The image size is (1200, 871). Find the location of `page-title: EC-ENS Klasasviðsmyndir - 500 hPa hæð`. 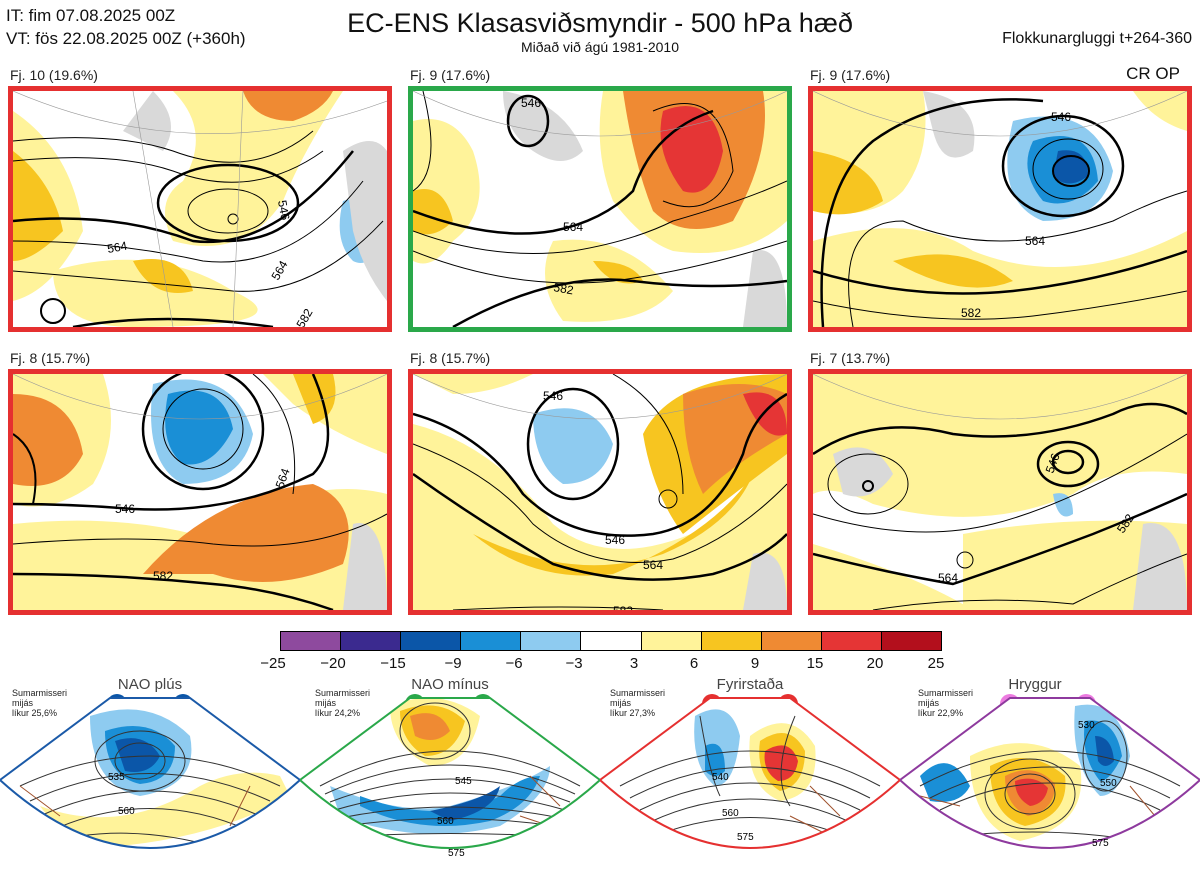

page-title: EC-ENS Klasasviðsmyndir - 500 hPa hæð is located at coordinates (600, 23).